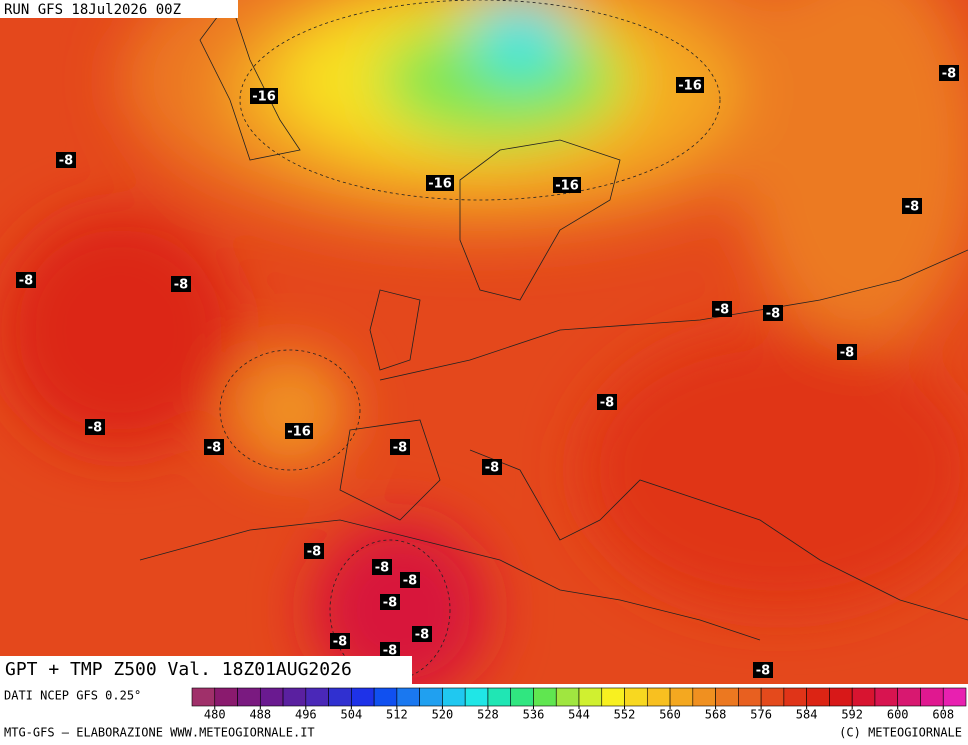 The width and height of the screenshot is (968, 745). Describe the element at coordinates (716, 715) in the screenshot. I see `colorbar-tick-label: 568` at that location.